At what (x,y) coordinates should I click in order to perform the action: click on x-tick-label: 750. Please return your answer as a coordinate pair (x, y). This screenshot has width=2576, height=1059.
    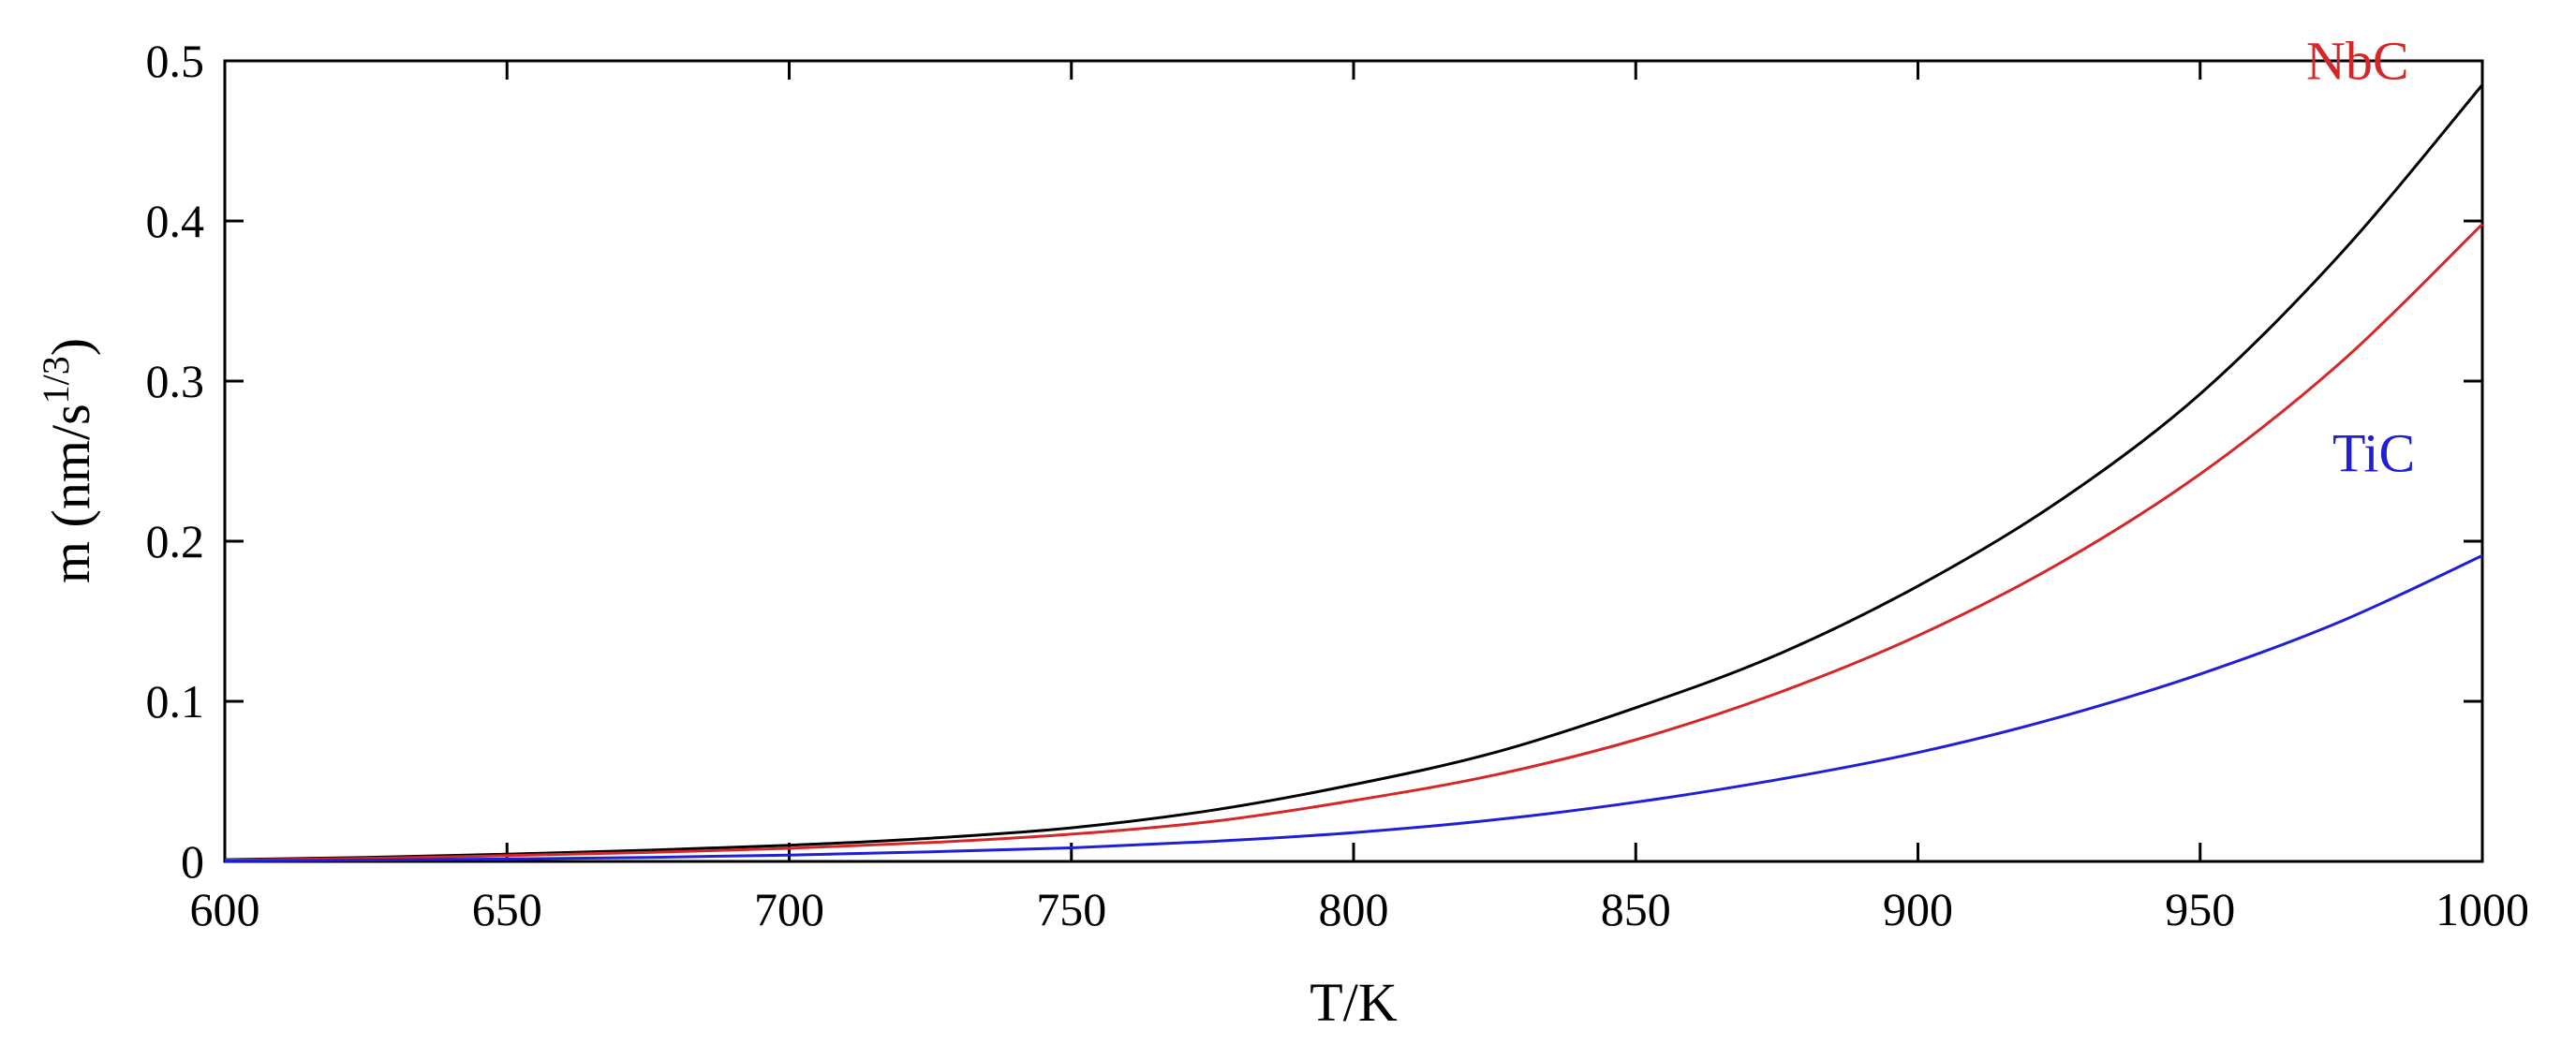
    Looking at the image, I should click on (1071, 909).